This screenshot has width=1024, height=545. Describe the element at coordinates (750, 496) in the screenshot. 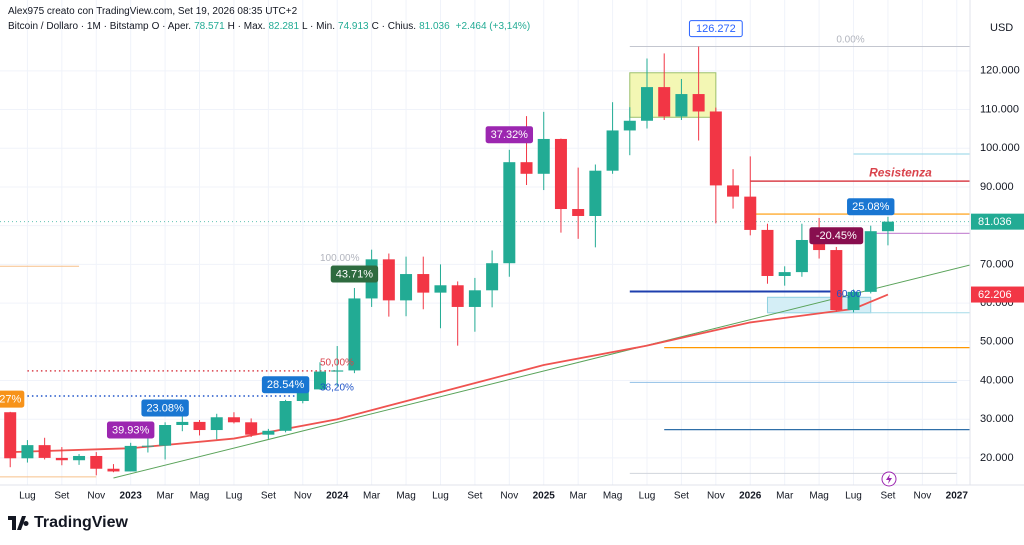

I see `x-tick-label: 2026` at that location.